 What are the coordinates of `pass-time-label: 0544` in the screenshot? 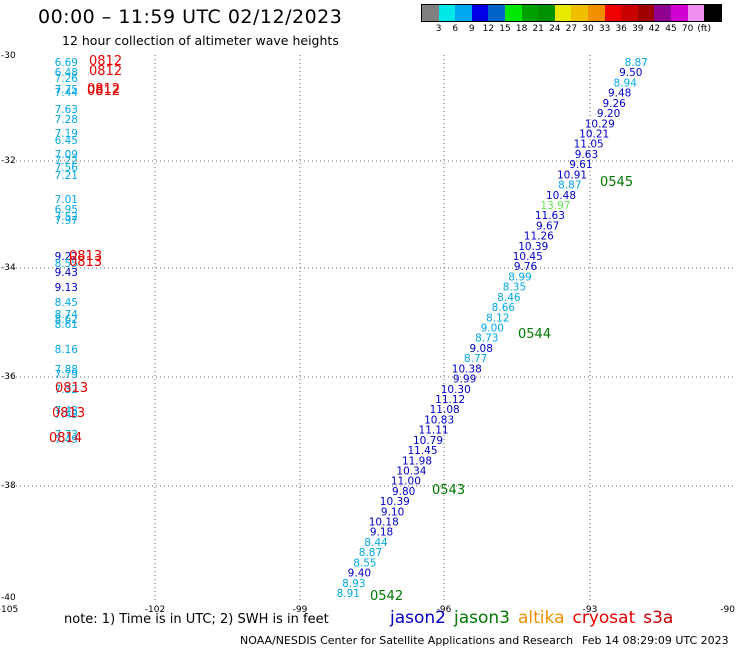 It's located at (534, 334).